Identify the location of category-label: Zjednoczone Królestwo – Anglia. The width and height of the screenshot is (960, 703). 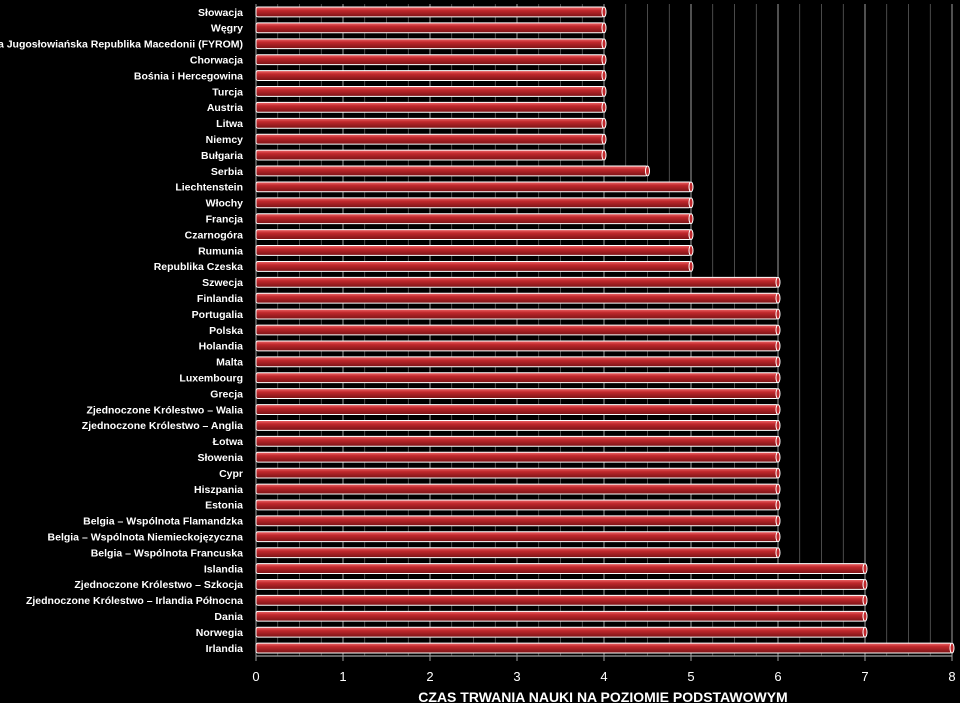
(162, 426).